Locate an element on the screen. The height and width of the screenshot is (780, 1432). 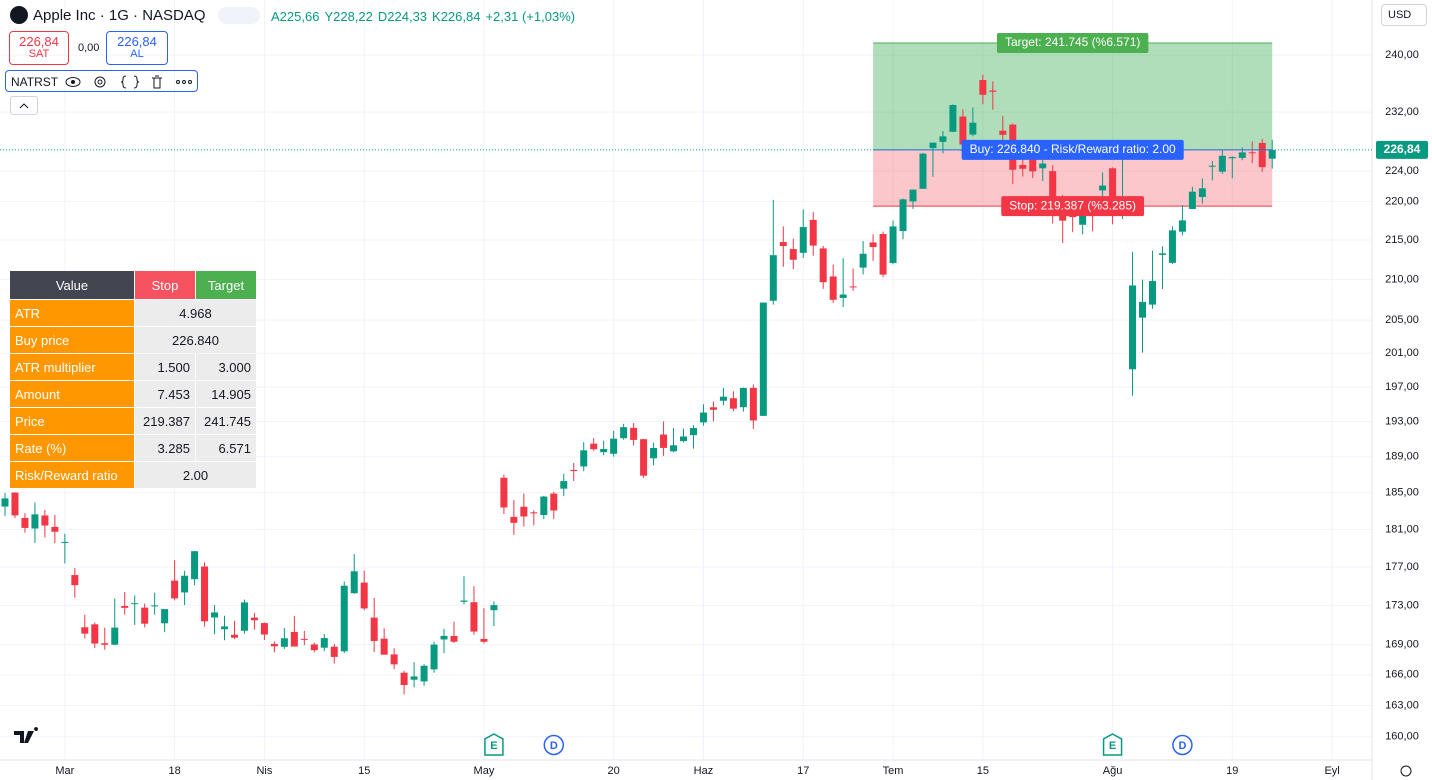
y-tick-label: 232,00 is located at coordinates (1402, 112).